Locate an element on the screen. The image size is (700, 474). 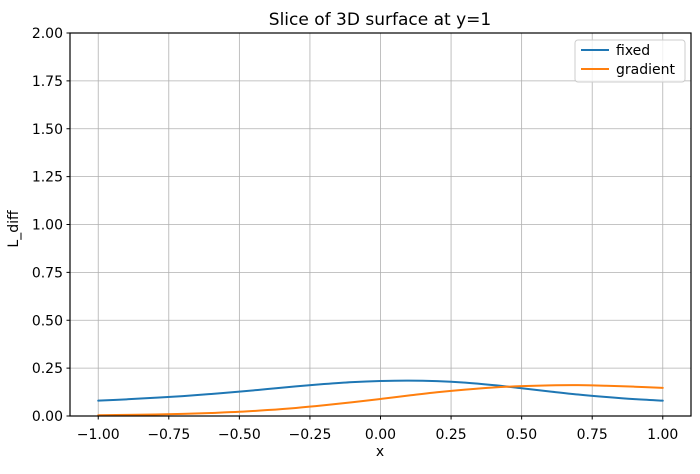
series-line-gradient is located at coordinates (380, 400).